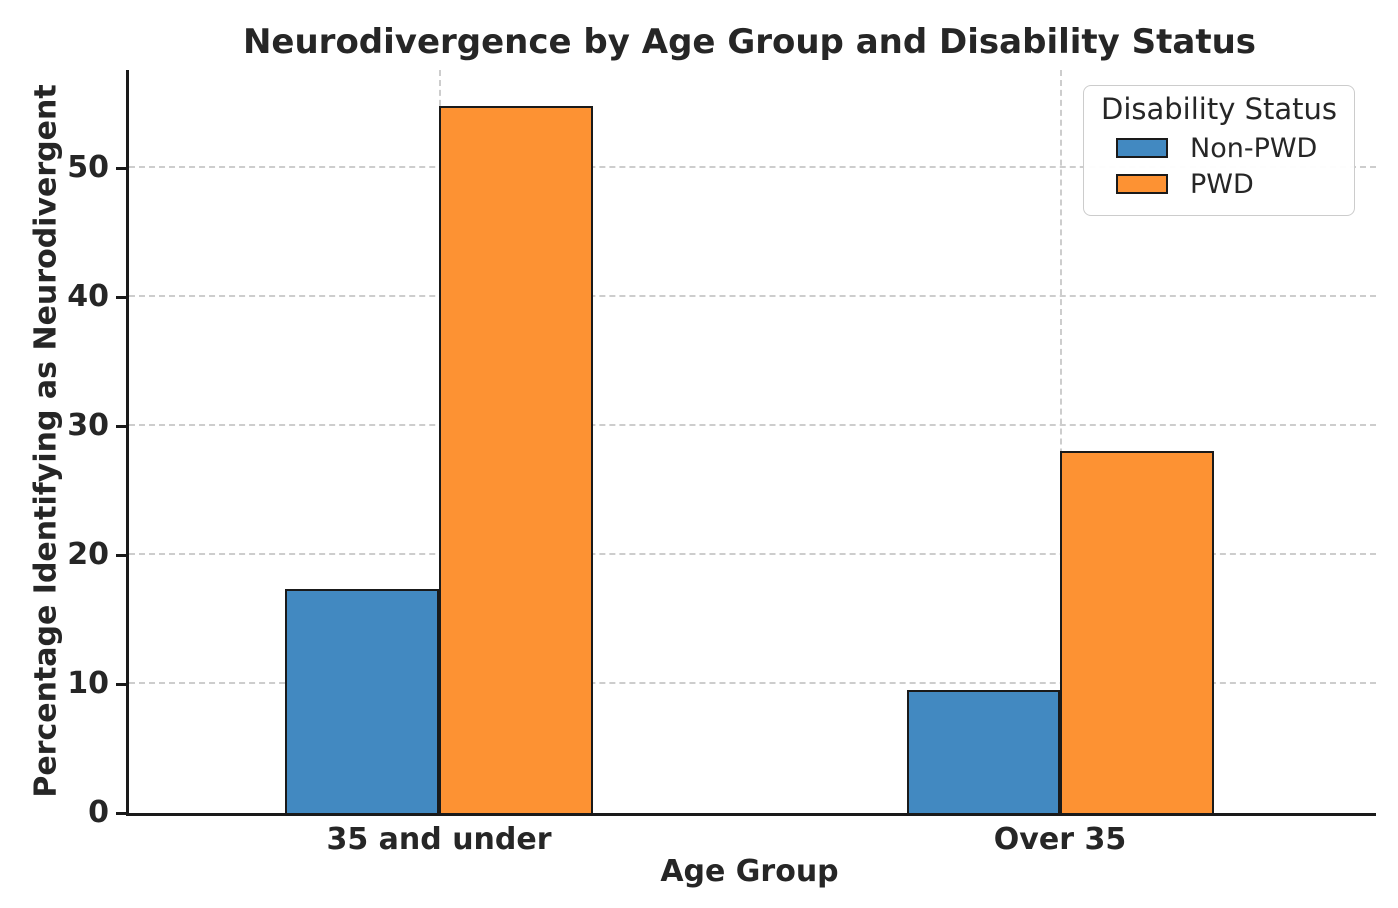  What do you see at coordinates (1142, 148) in the screenshot?
I see `legend-swatch-non-pwd` at bounding box center [1142, 148].